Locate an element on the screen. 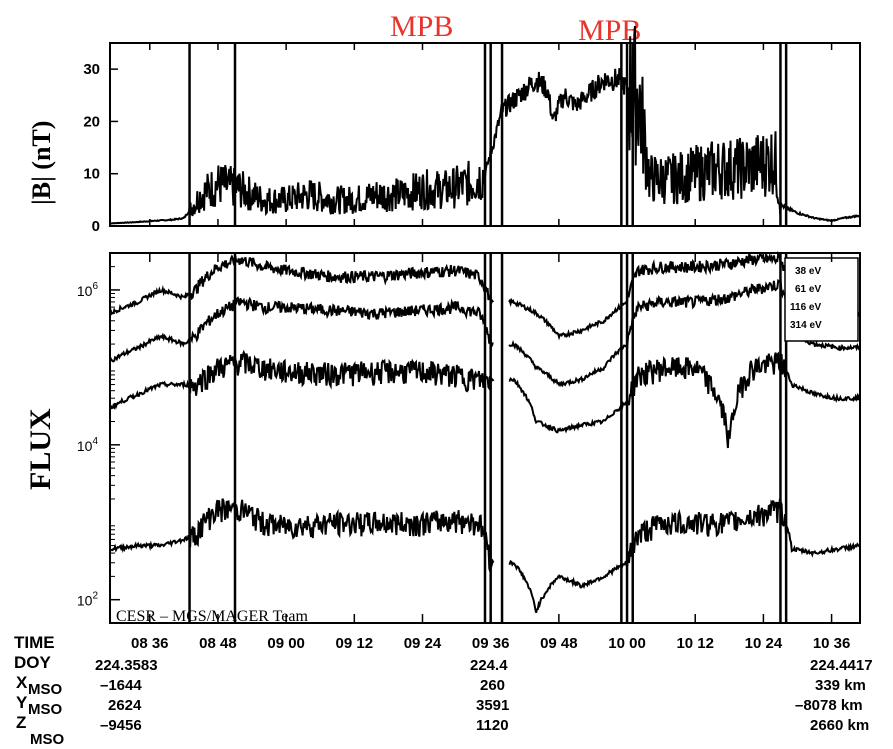 Image resolution: width=893 pixels, height=749 pixels. time-row-label: TIME is located at coordinates (34, 642).